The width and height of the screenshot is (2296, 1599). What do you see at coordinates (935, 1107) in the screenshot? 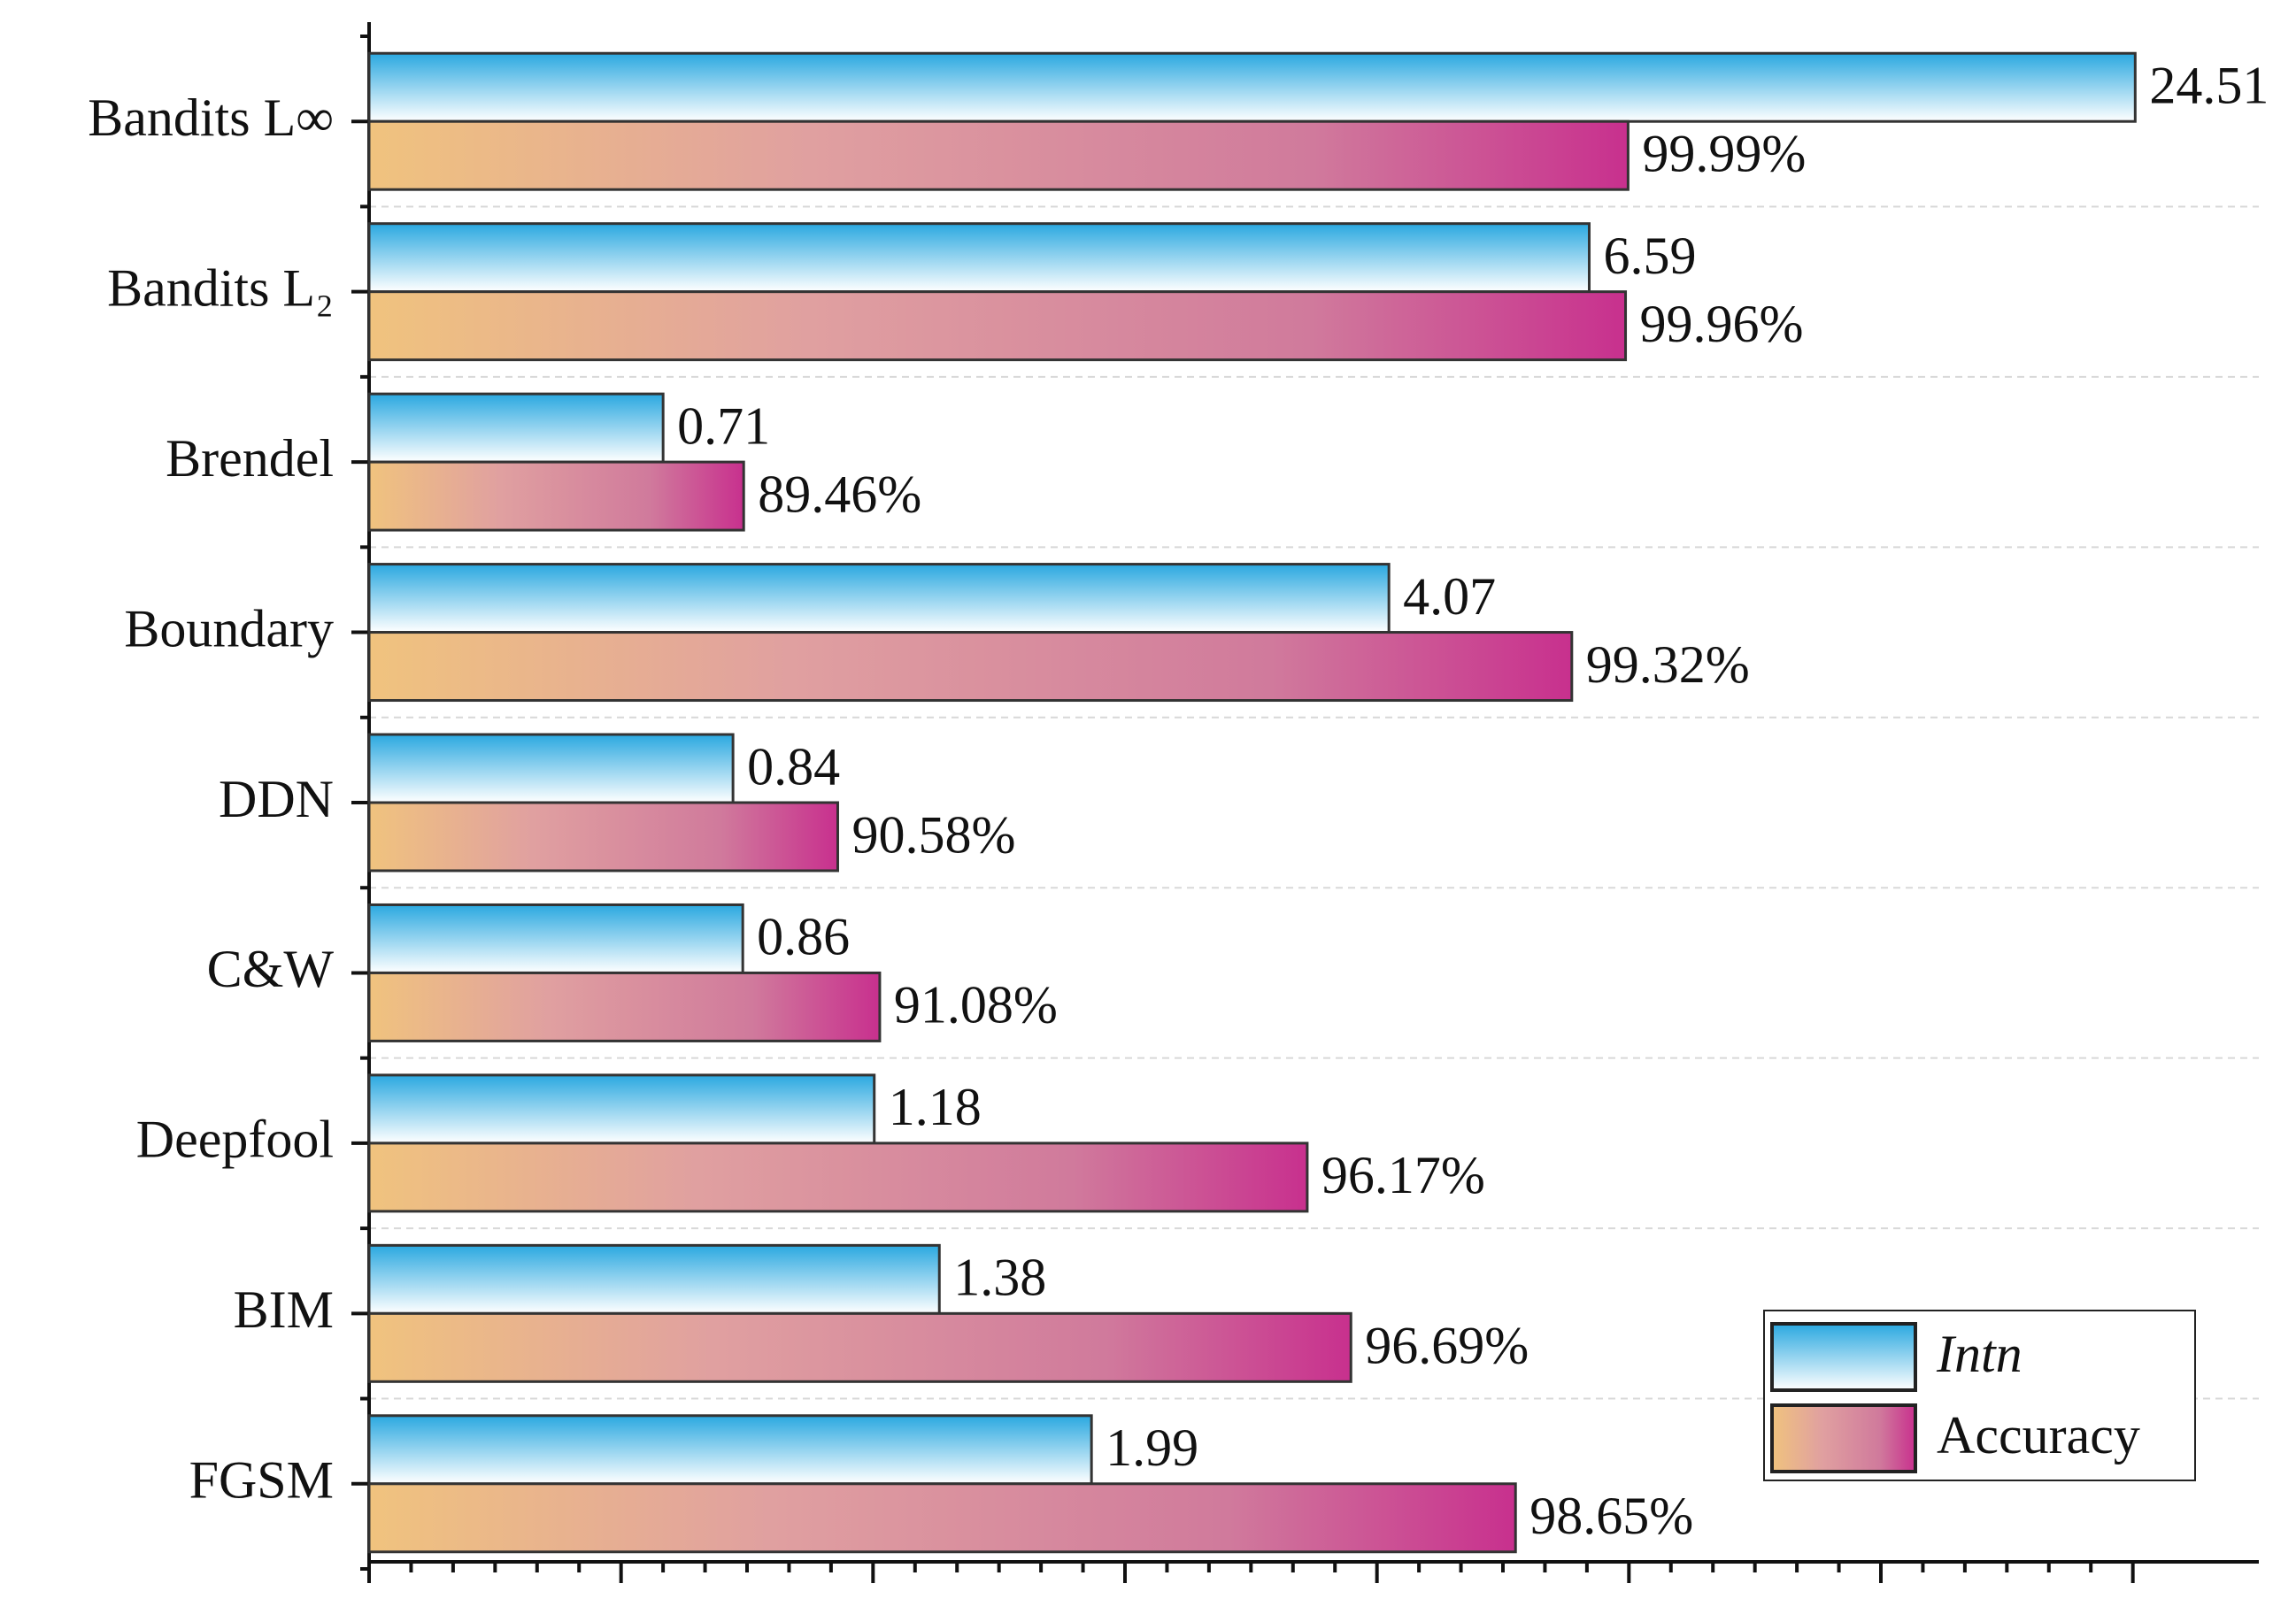
I see `value-label: 1.18` at bounding box center [935, 1107].